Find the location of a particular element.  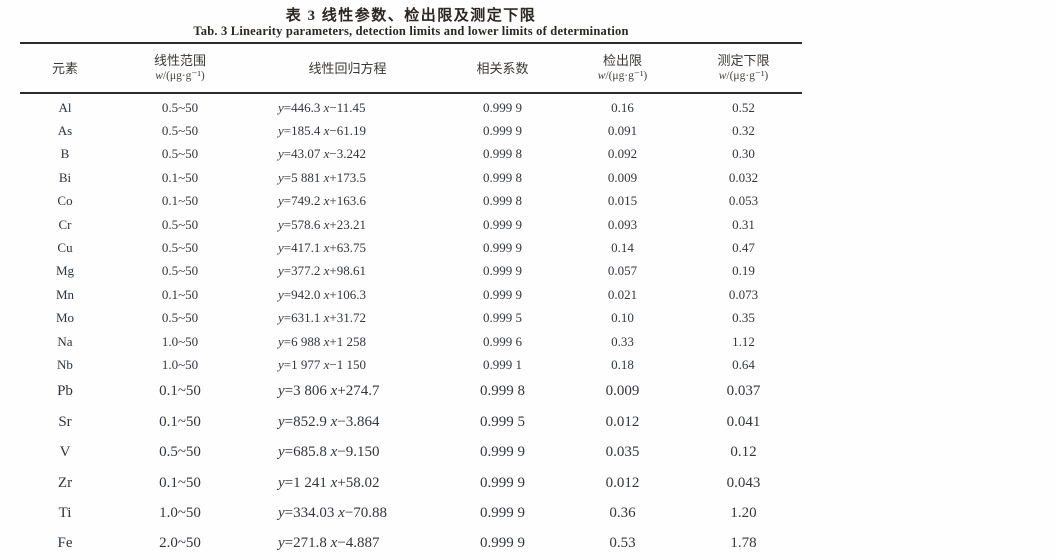

col-header-element: 元素 is located at coordinates (65, 68).